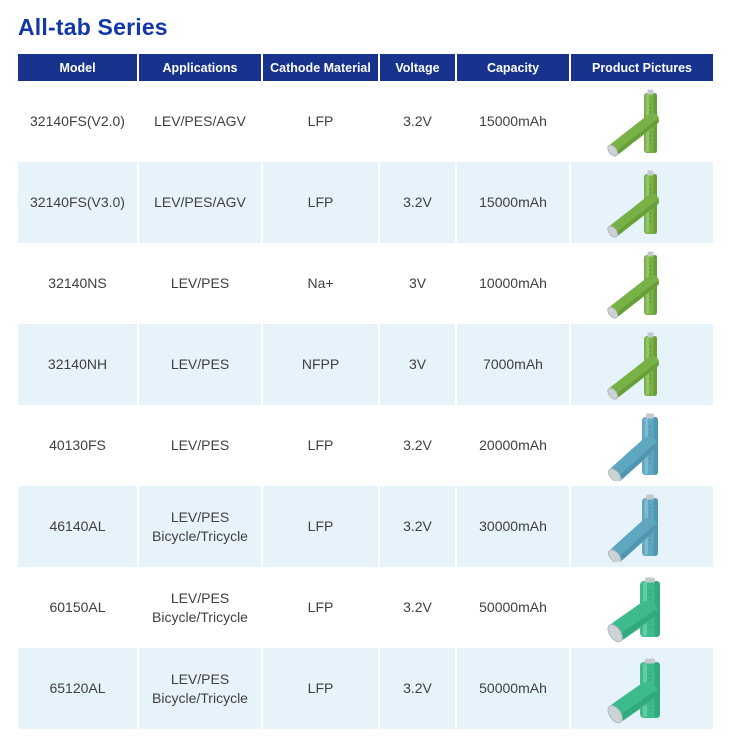 This screenshot has height=747, width=731. Describe the element at coordinates (78, 202) in the screenshot. I see `model-cell: 32140FS(V3.0)` at that location.